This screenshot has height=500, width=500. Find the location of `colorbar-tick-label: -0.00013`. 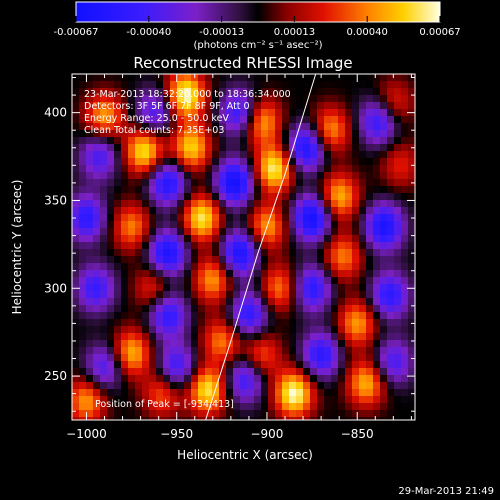

colorbar-tick-label: -0.00013 is located at coordinates (221, 32).